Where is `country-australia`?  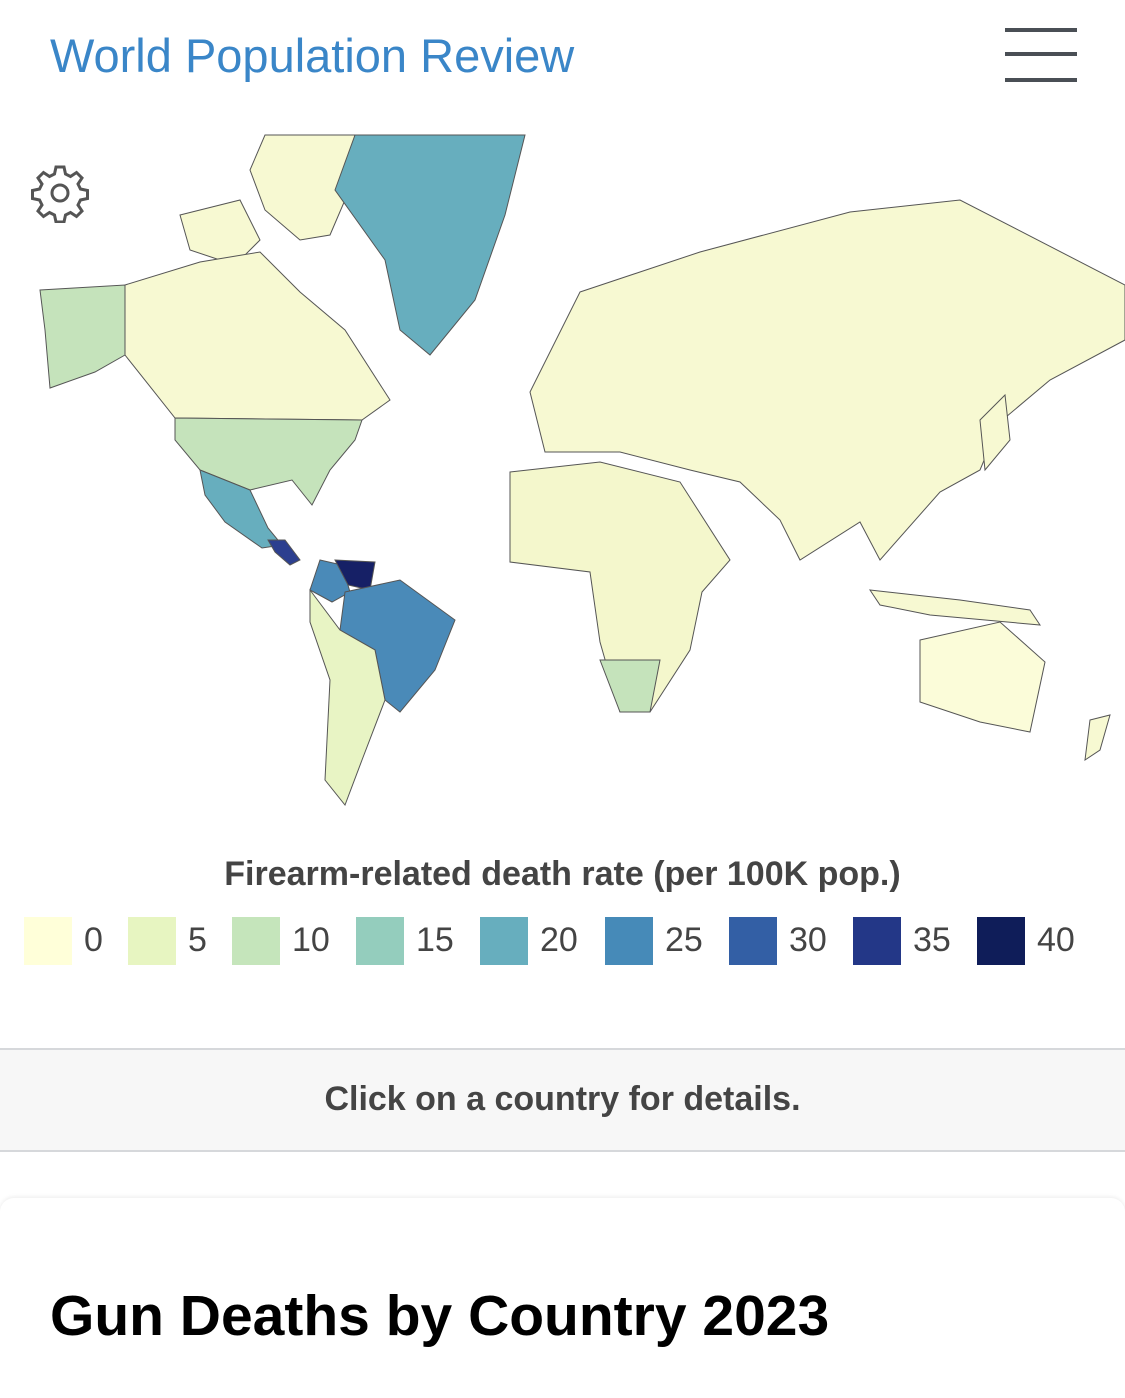
country-australia is located at coordinates (982, 677).